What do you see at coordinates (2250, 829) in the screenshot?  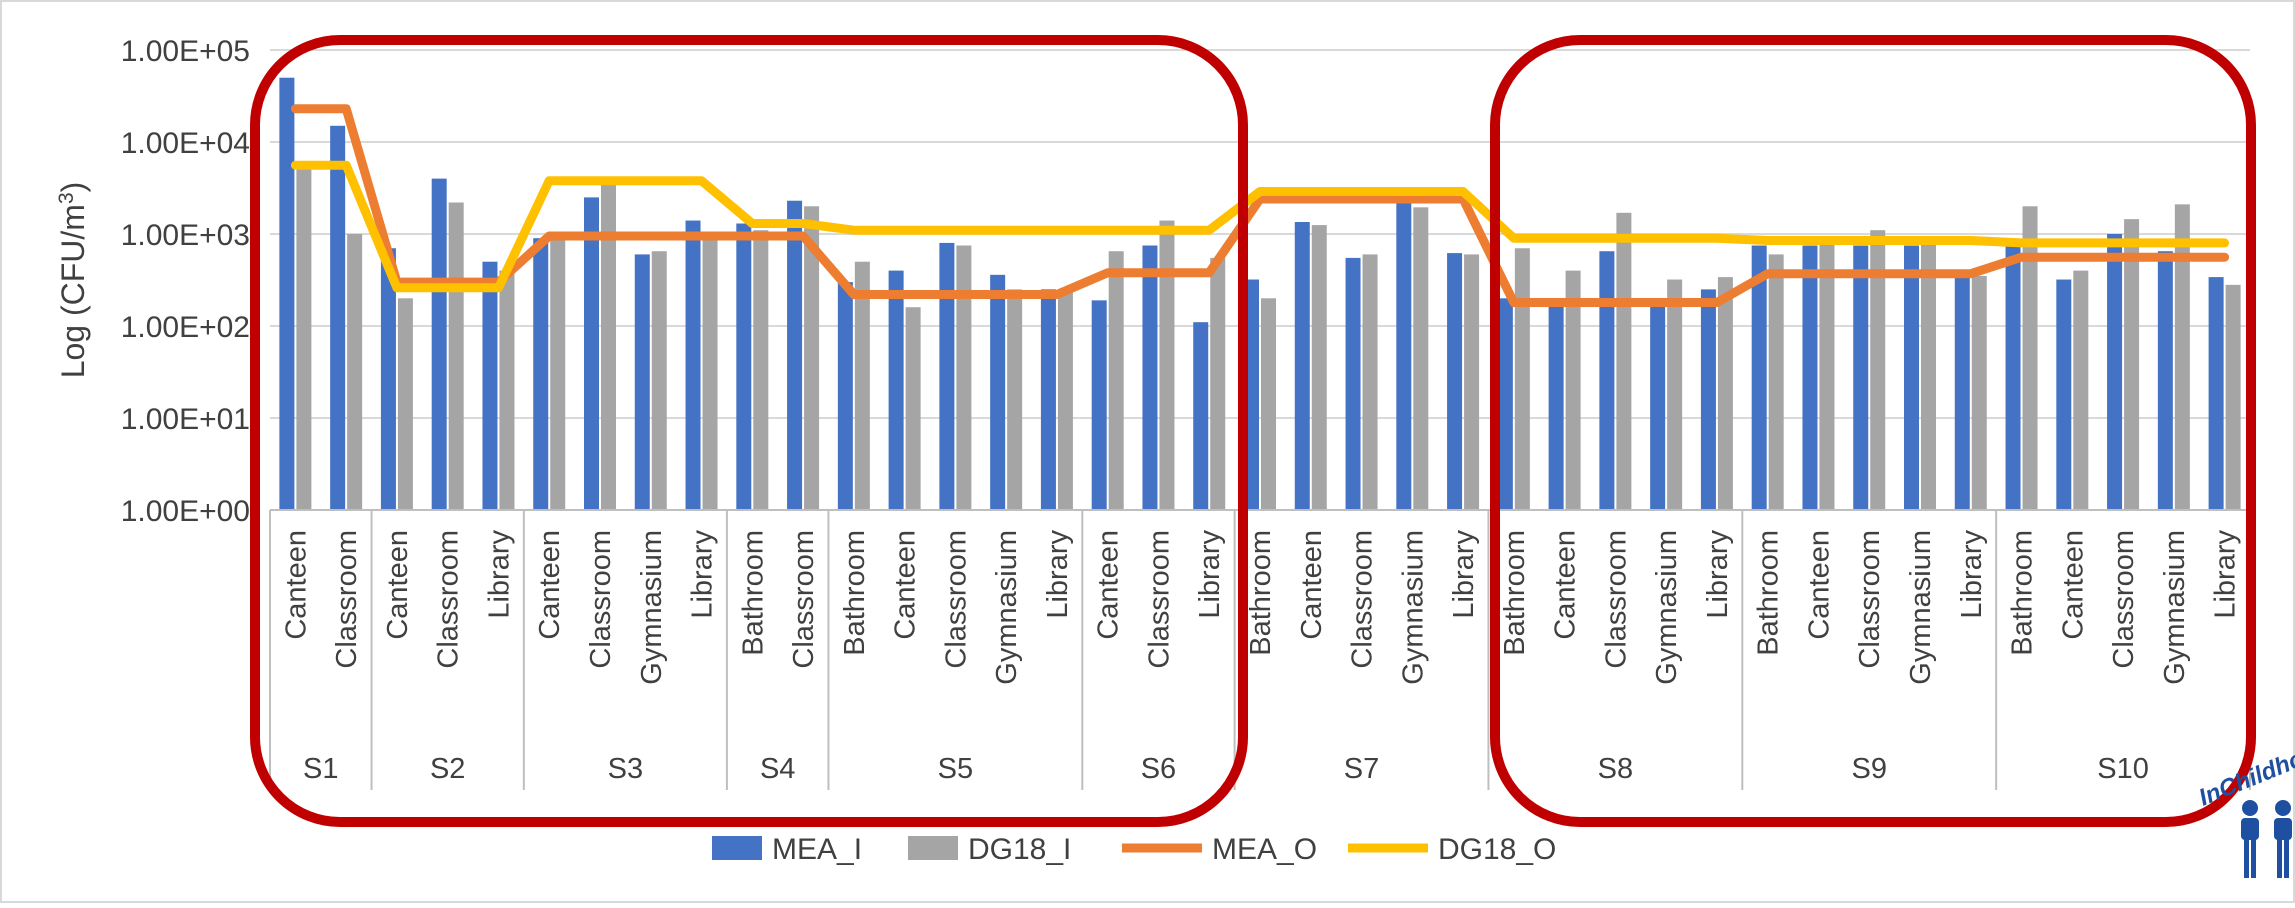 I see `logo-figure-body` at bounding box center [2250, 829].